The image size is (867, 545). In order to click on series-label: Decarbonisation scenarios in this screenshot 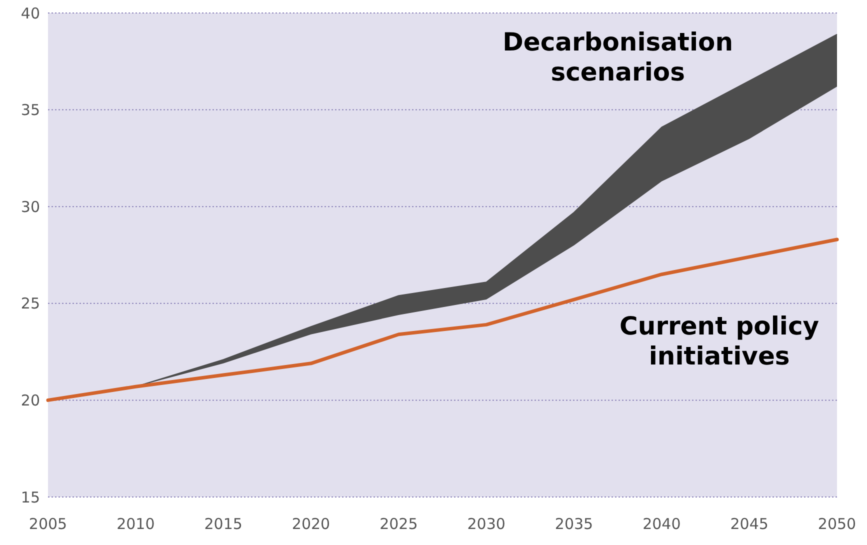, I will do `click(618, 56)`.